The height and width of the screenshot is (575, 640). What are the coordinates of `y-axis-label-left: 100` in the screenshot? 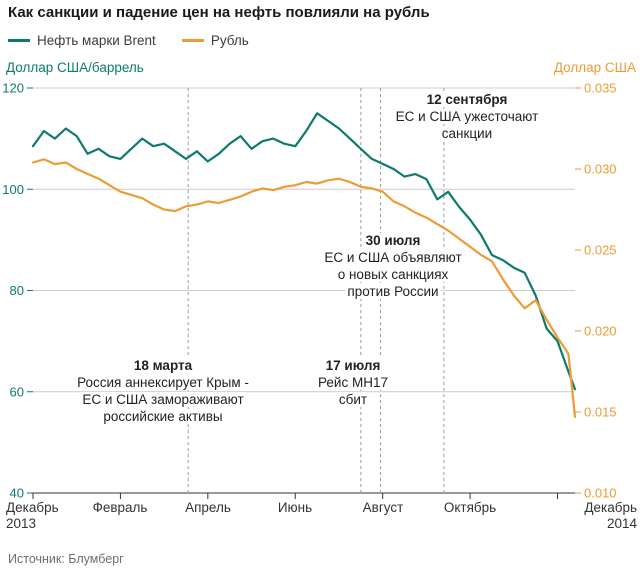 It's located at (13, 189).